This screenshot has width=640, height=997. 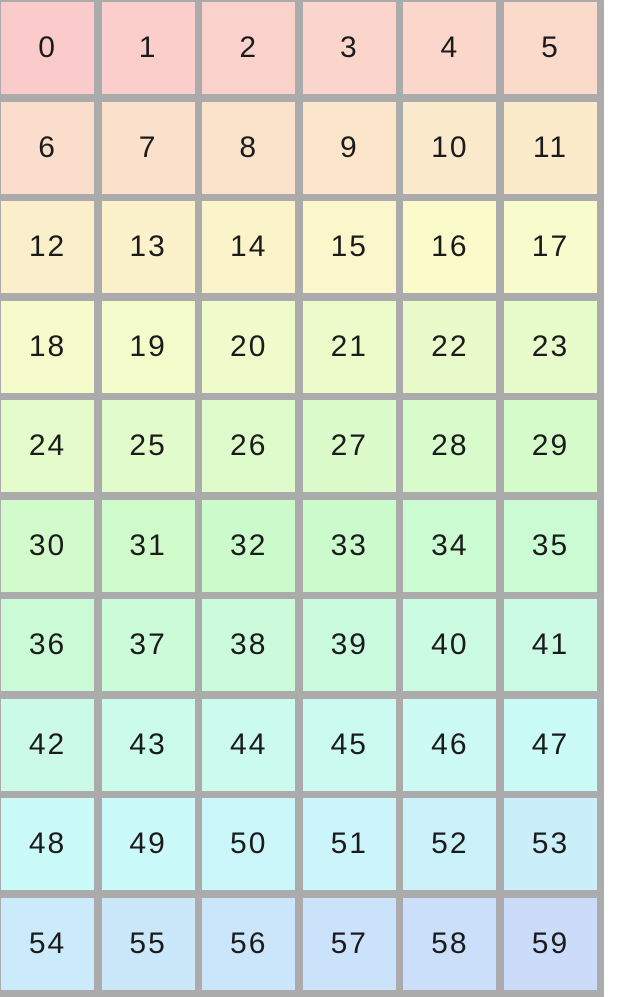 I want to click on grid-cell: 46, so click(x=450, y=744).